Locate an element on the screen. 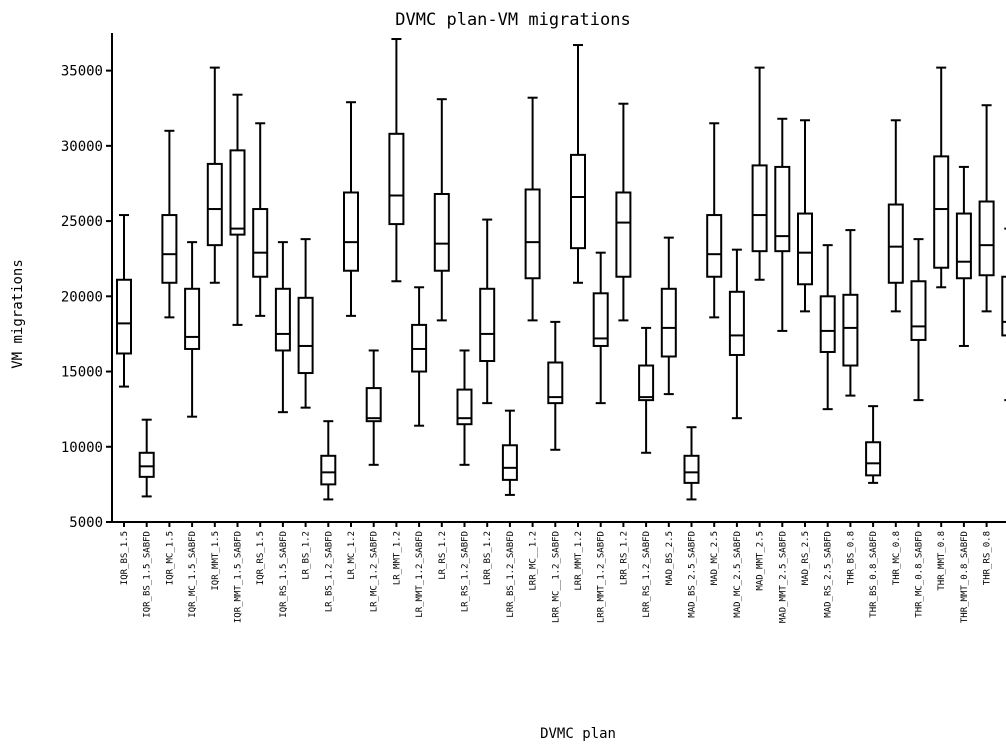 The width and height of the screenshot is (1006, 756). y-tick-label: 35000 is located at coordinates (82, 72).